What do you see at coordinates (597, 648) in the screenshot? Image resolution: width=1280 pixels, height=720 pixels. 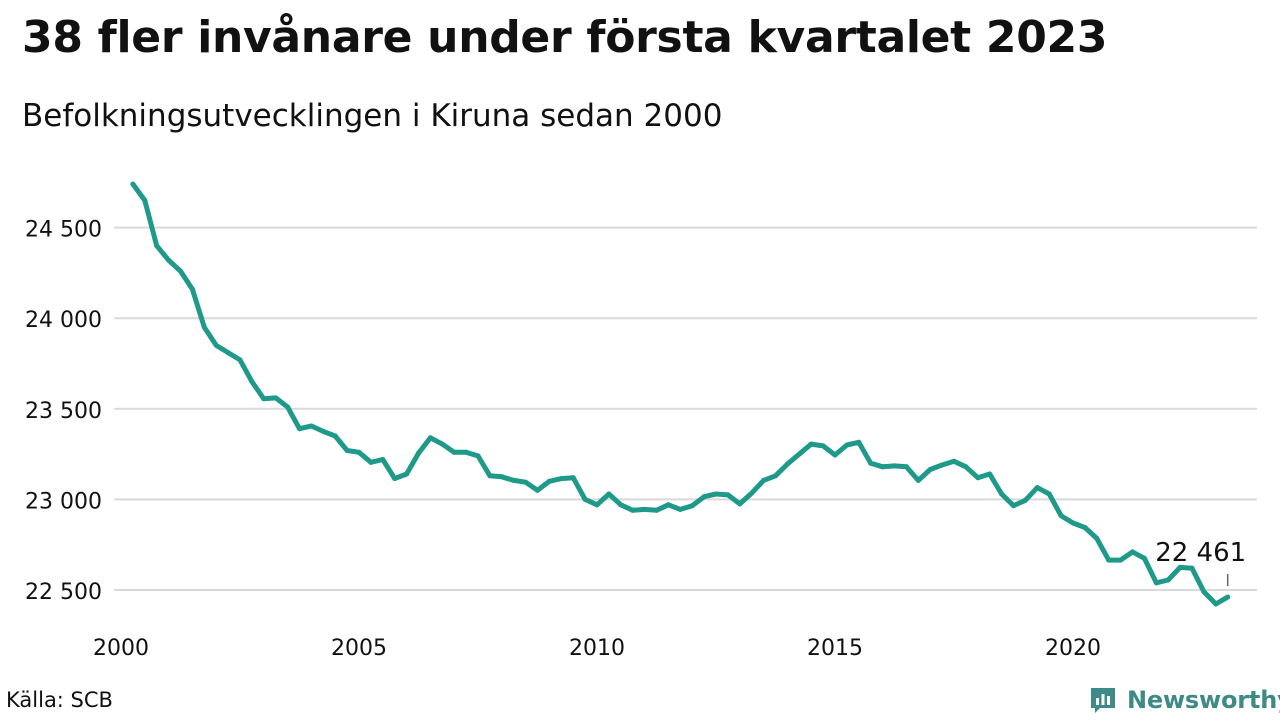 I see `x-axis-tick-labels: 2000 2005 2010 2015 2020` at bounding box center [597, 648].